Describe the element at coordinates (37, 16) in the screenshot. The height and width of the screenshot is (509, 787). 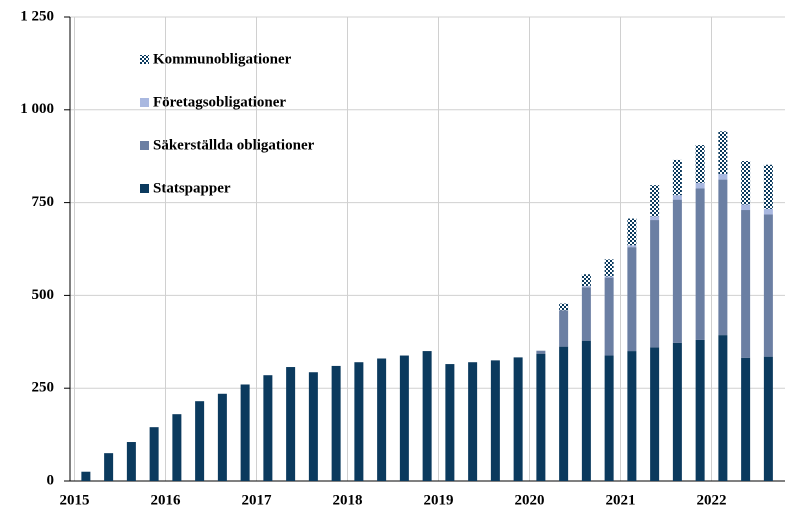
I see `y-tick-label: 1 250` at that location.